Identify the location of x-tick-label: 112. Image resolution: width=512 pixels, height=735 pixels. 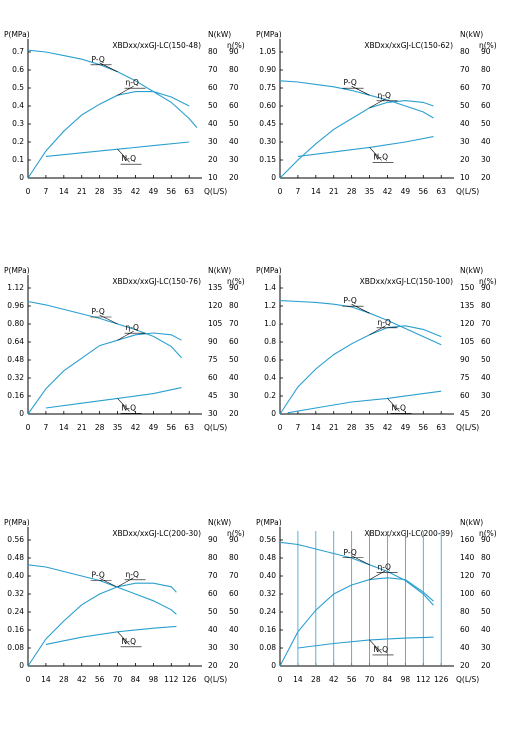
(423, 679).